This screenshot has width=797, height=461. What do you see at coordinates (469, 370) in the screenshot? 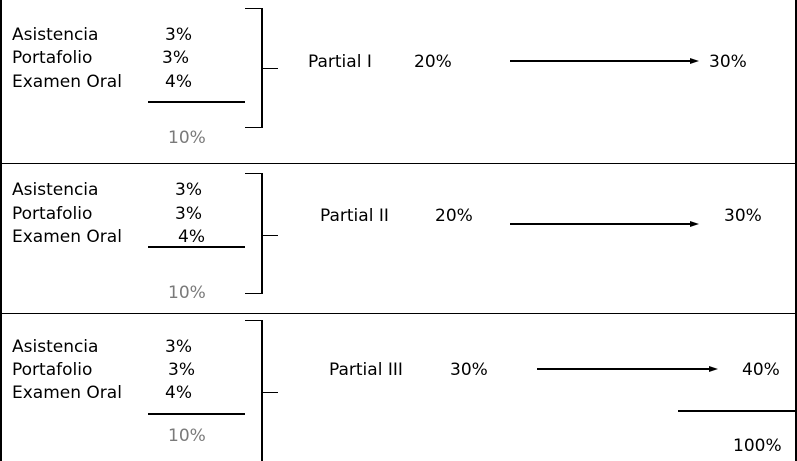
I see `partial-percent: 30%` at bounding box center [469, 370].